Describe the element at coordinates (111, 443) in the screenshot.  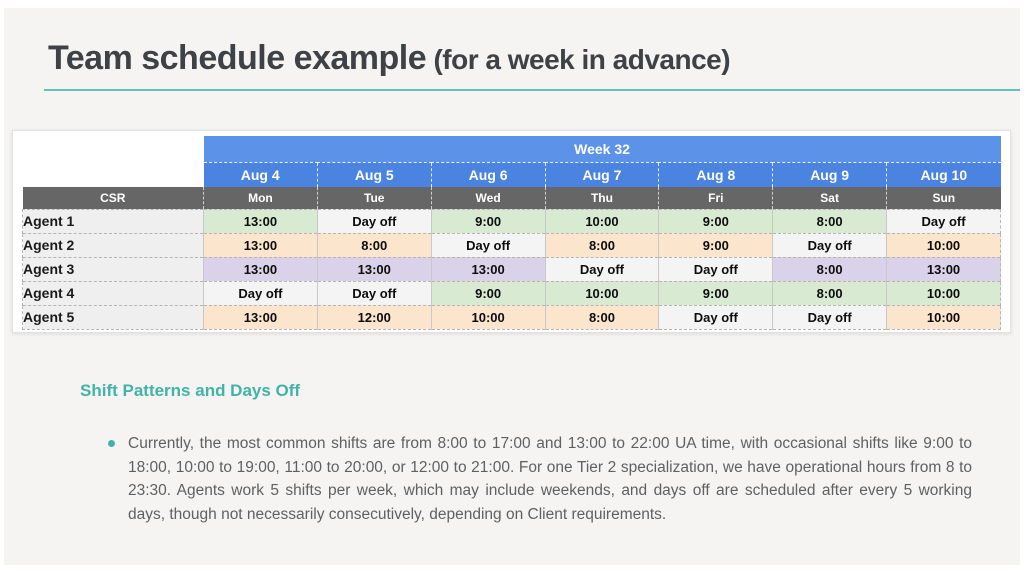
I see `bullet-icon` at that location.